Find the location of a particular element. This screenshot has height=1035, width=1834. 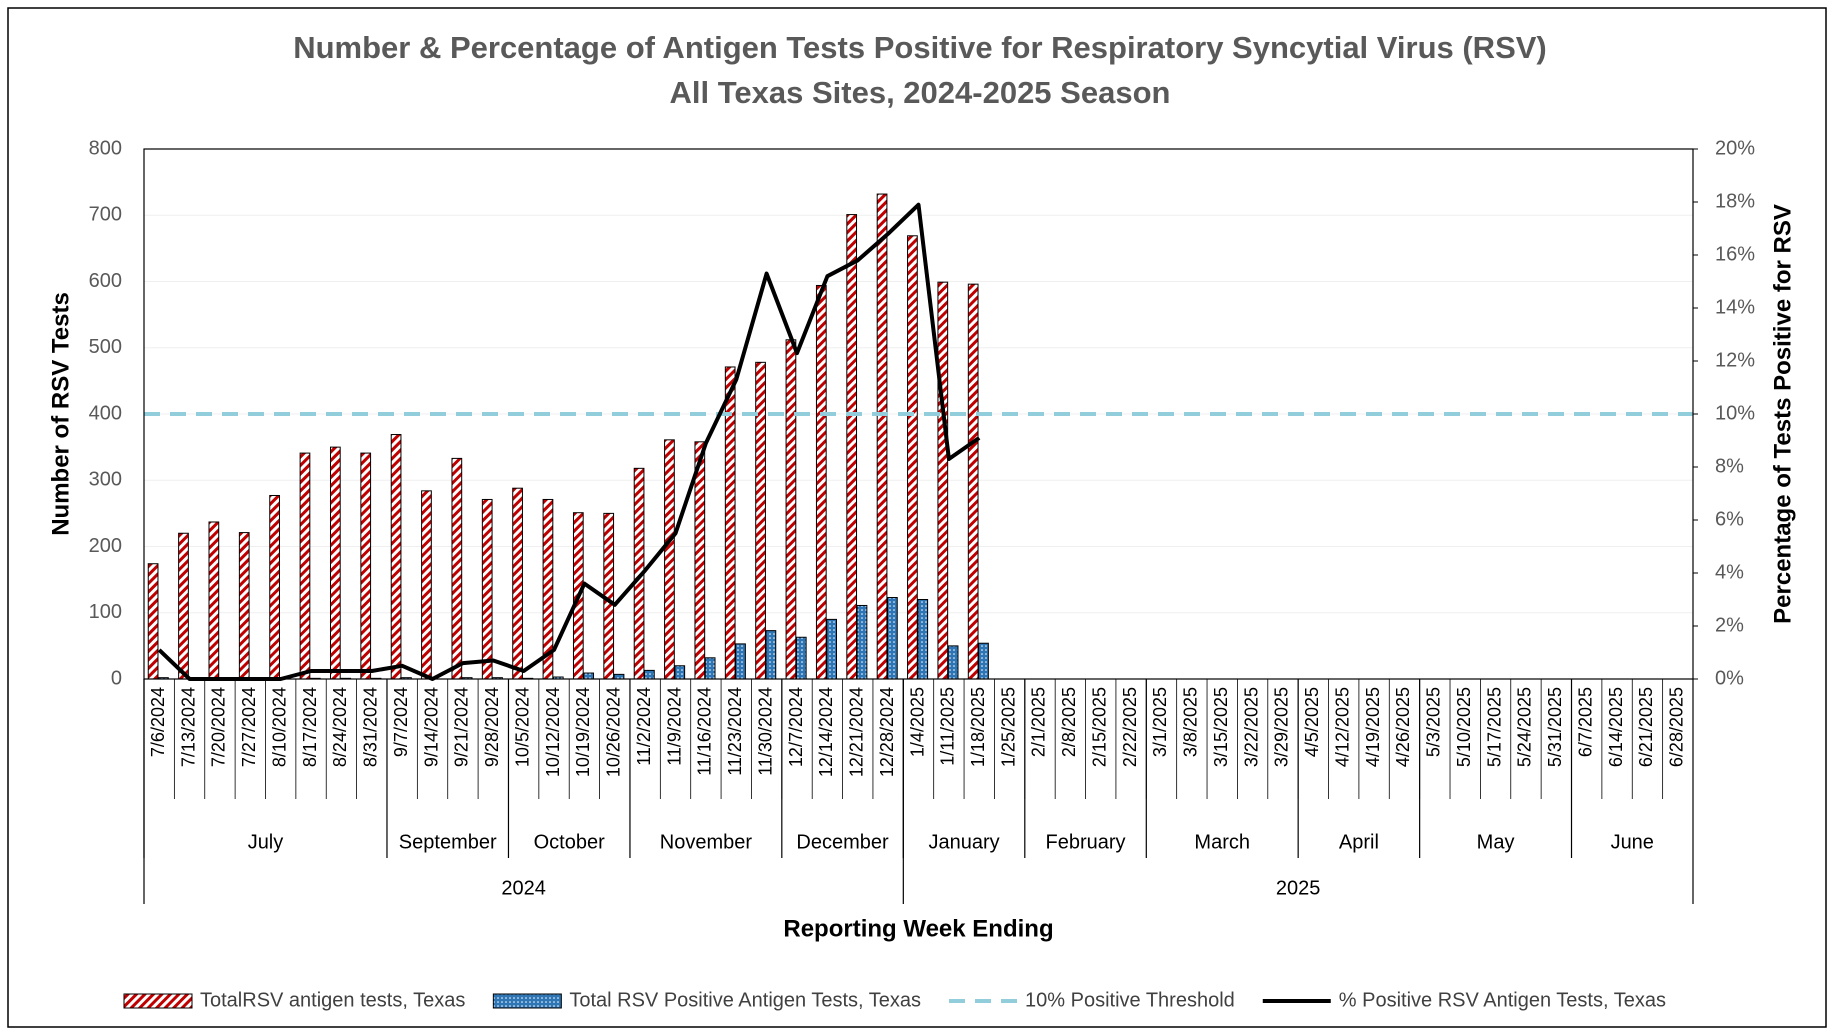

month-label: October is located at coordinates (569, 842).